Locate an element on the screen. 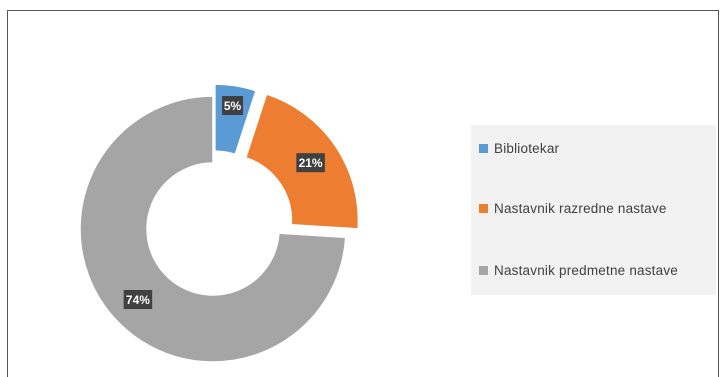  data-label-bibliotekar: 5% is located at coordinates (233, 106).